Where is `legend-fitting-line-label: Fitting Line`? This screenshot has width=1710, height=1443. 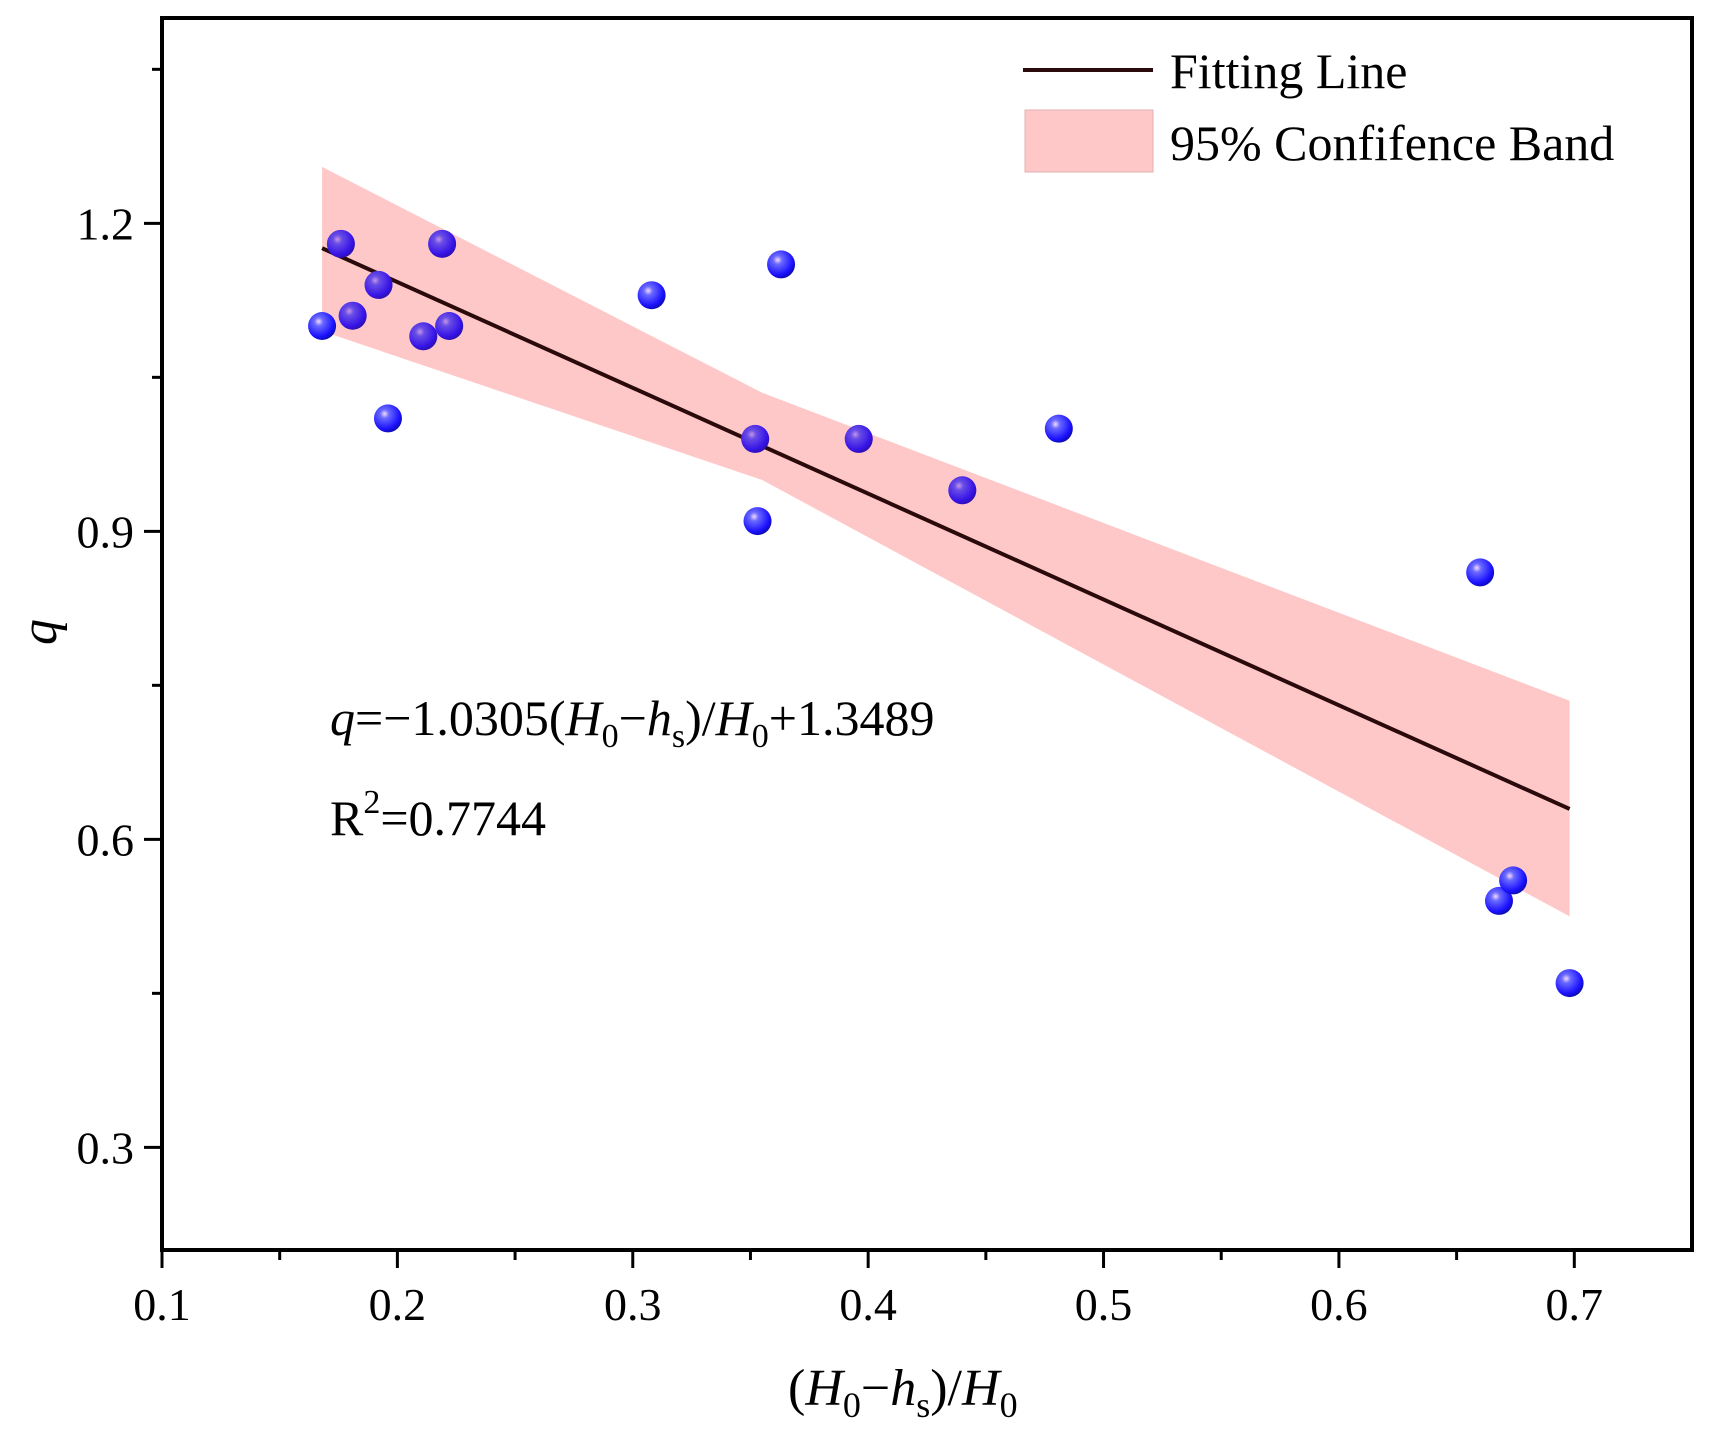
legend-fitting-line-label: Fitting Line is located at coordinates (1289, 71).